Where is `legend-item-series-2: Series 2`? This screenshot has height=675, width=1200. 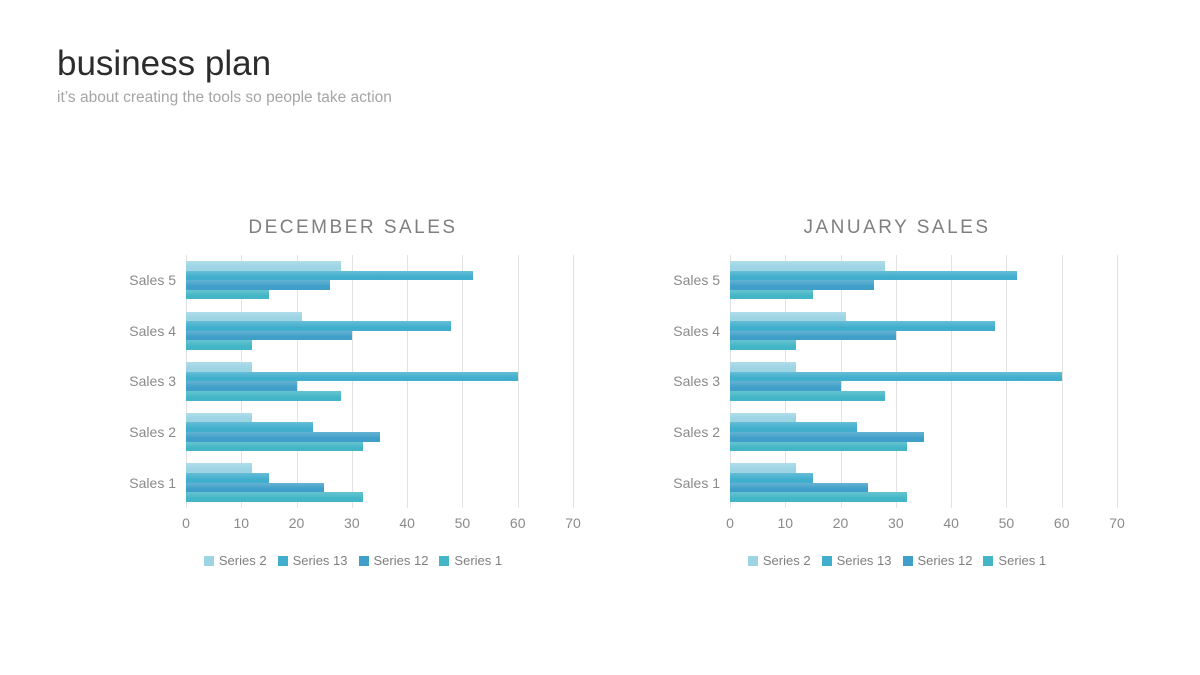
legend-item-series-2: Series 2 is located at coordinates (235, 560).